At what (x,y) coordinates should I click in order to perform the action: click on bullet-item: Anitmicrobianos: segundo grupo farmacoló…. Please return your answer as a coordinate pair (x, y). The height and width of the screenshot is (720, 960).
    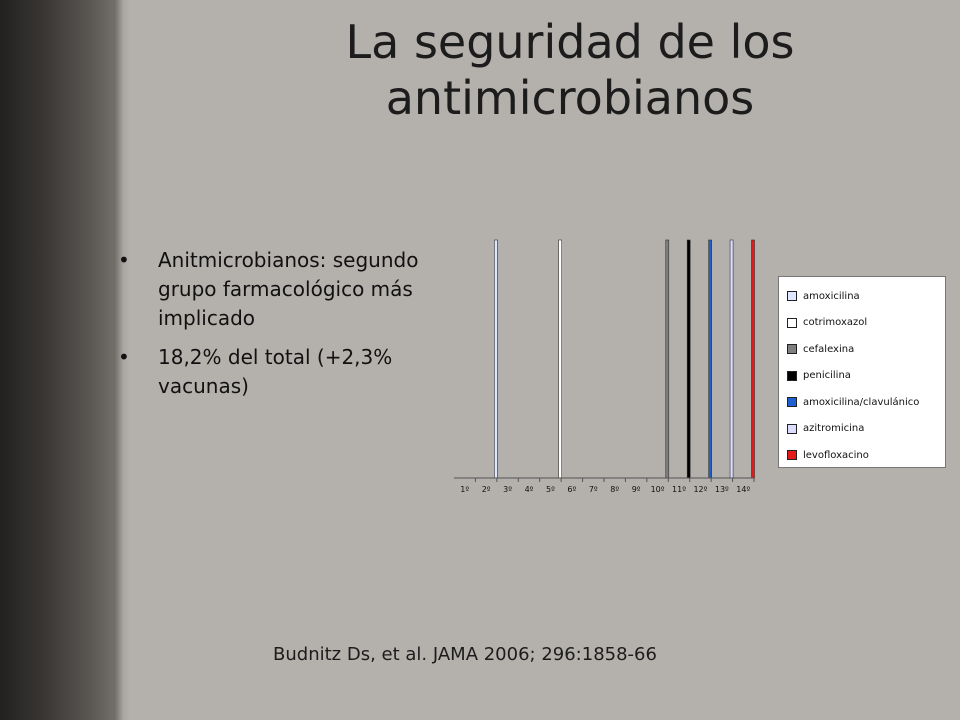
    Looking at the image, I should click on (288, 289).